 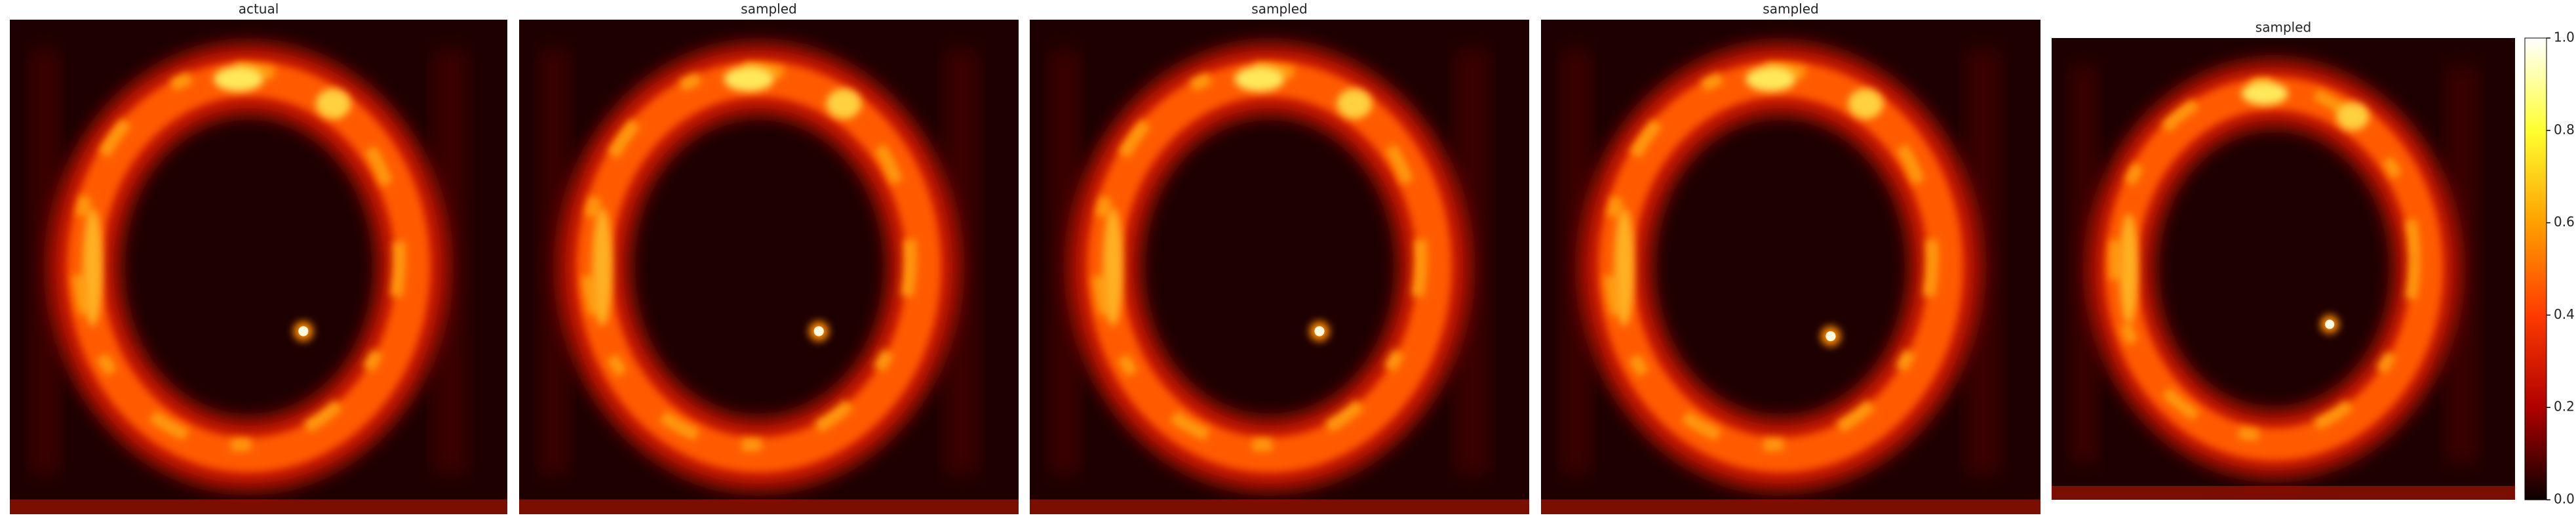 I want to click on colorbar-tick-label: 1.0, so click(x=2564, y=37).